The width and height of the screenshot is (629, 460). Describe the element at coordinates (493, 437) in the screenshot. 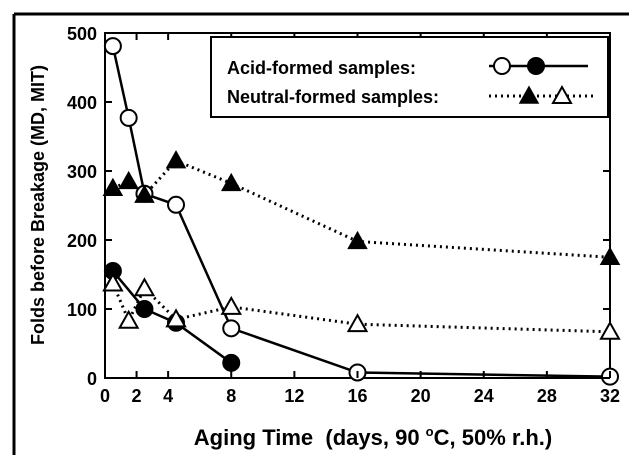

I see `x-axis-label-tail: C, 50% r.h.)` at that location.